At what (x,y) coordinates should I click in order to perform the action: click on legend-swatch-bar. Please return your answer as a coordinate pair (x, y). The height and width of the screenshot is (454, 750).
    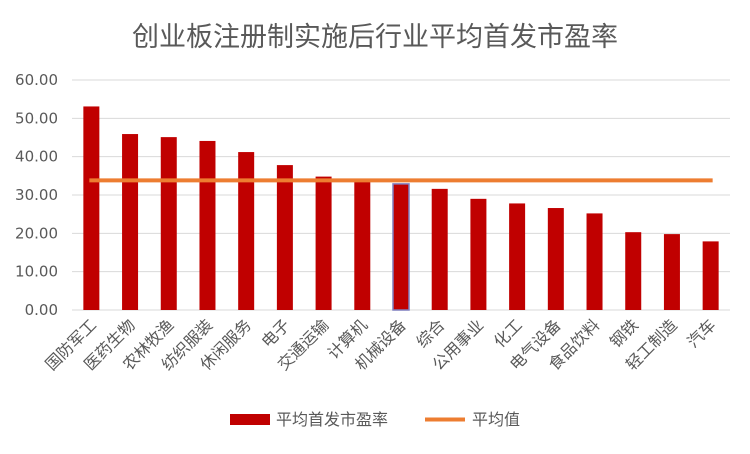
    Looking at the image, I should click on (250, 419).